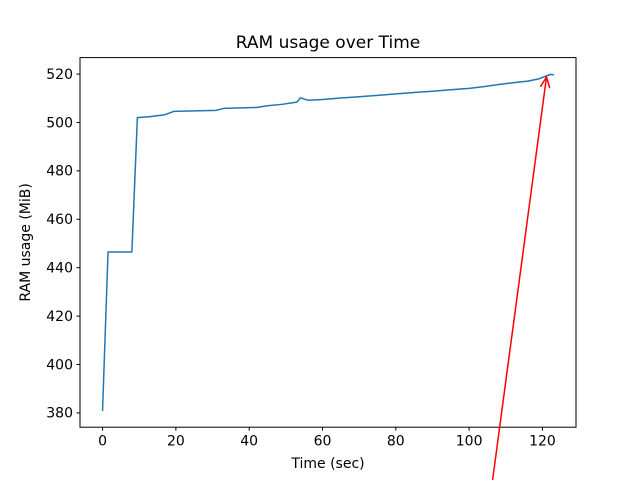  What do you see at coordinates (59, 172) in the screenshot?
I see `y-tick-label: 480` at bounding box center [59, 172].